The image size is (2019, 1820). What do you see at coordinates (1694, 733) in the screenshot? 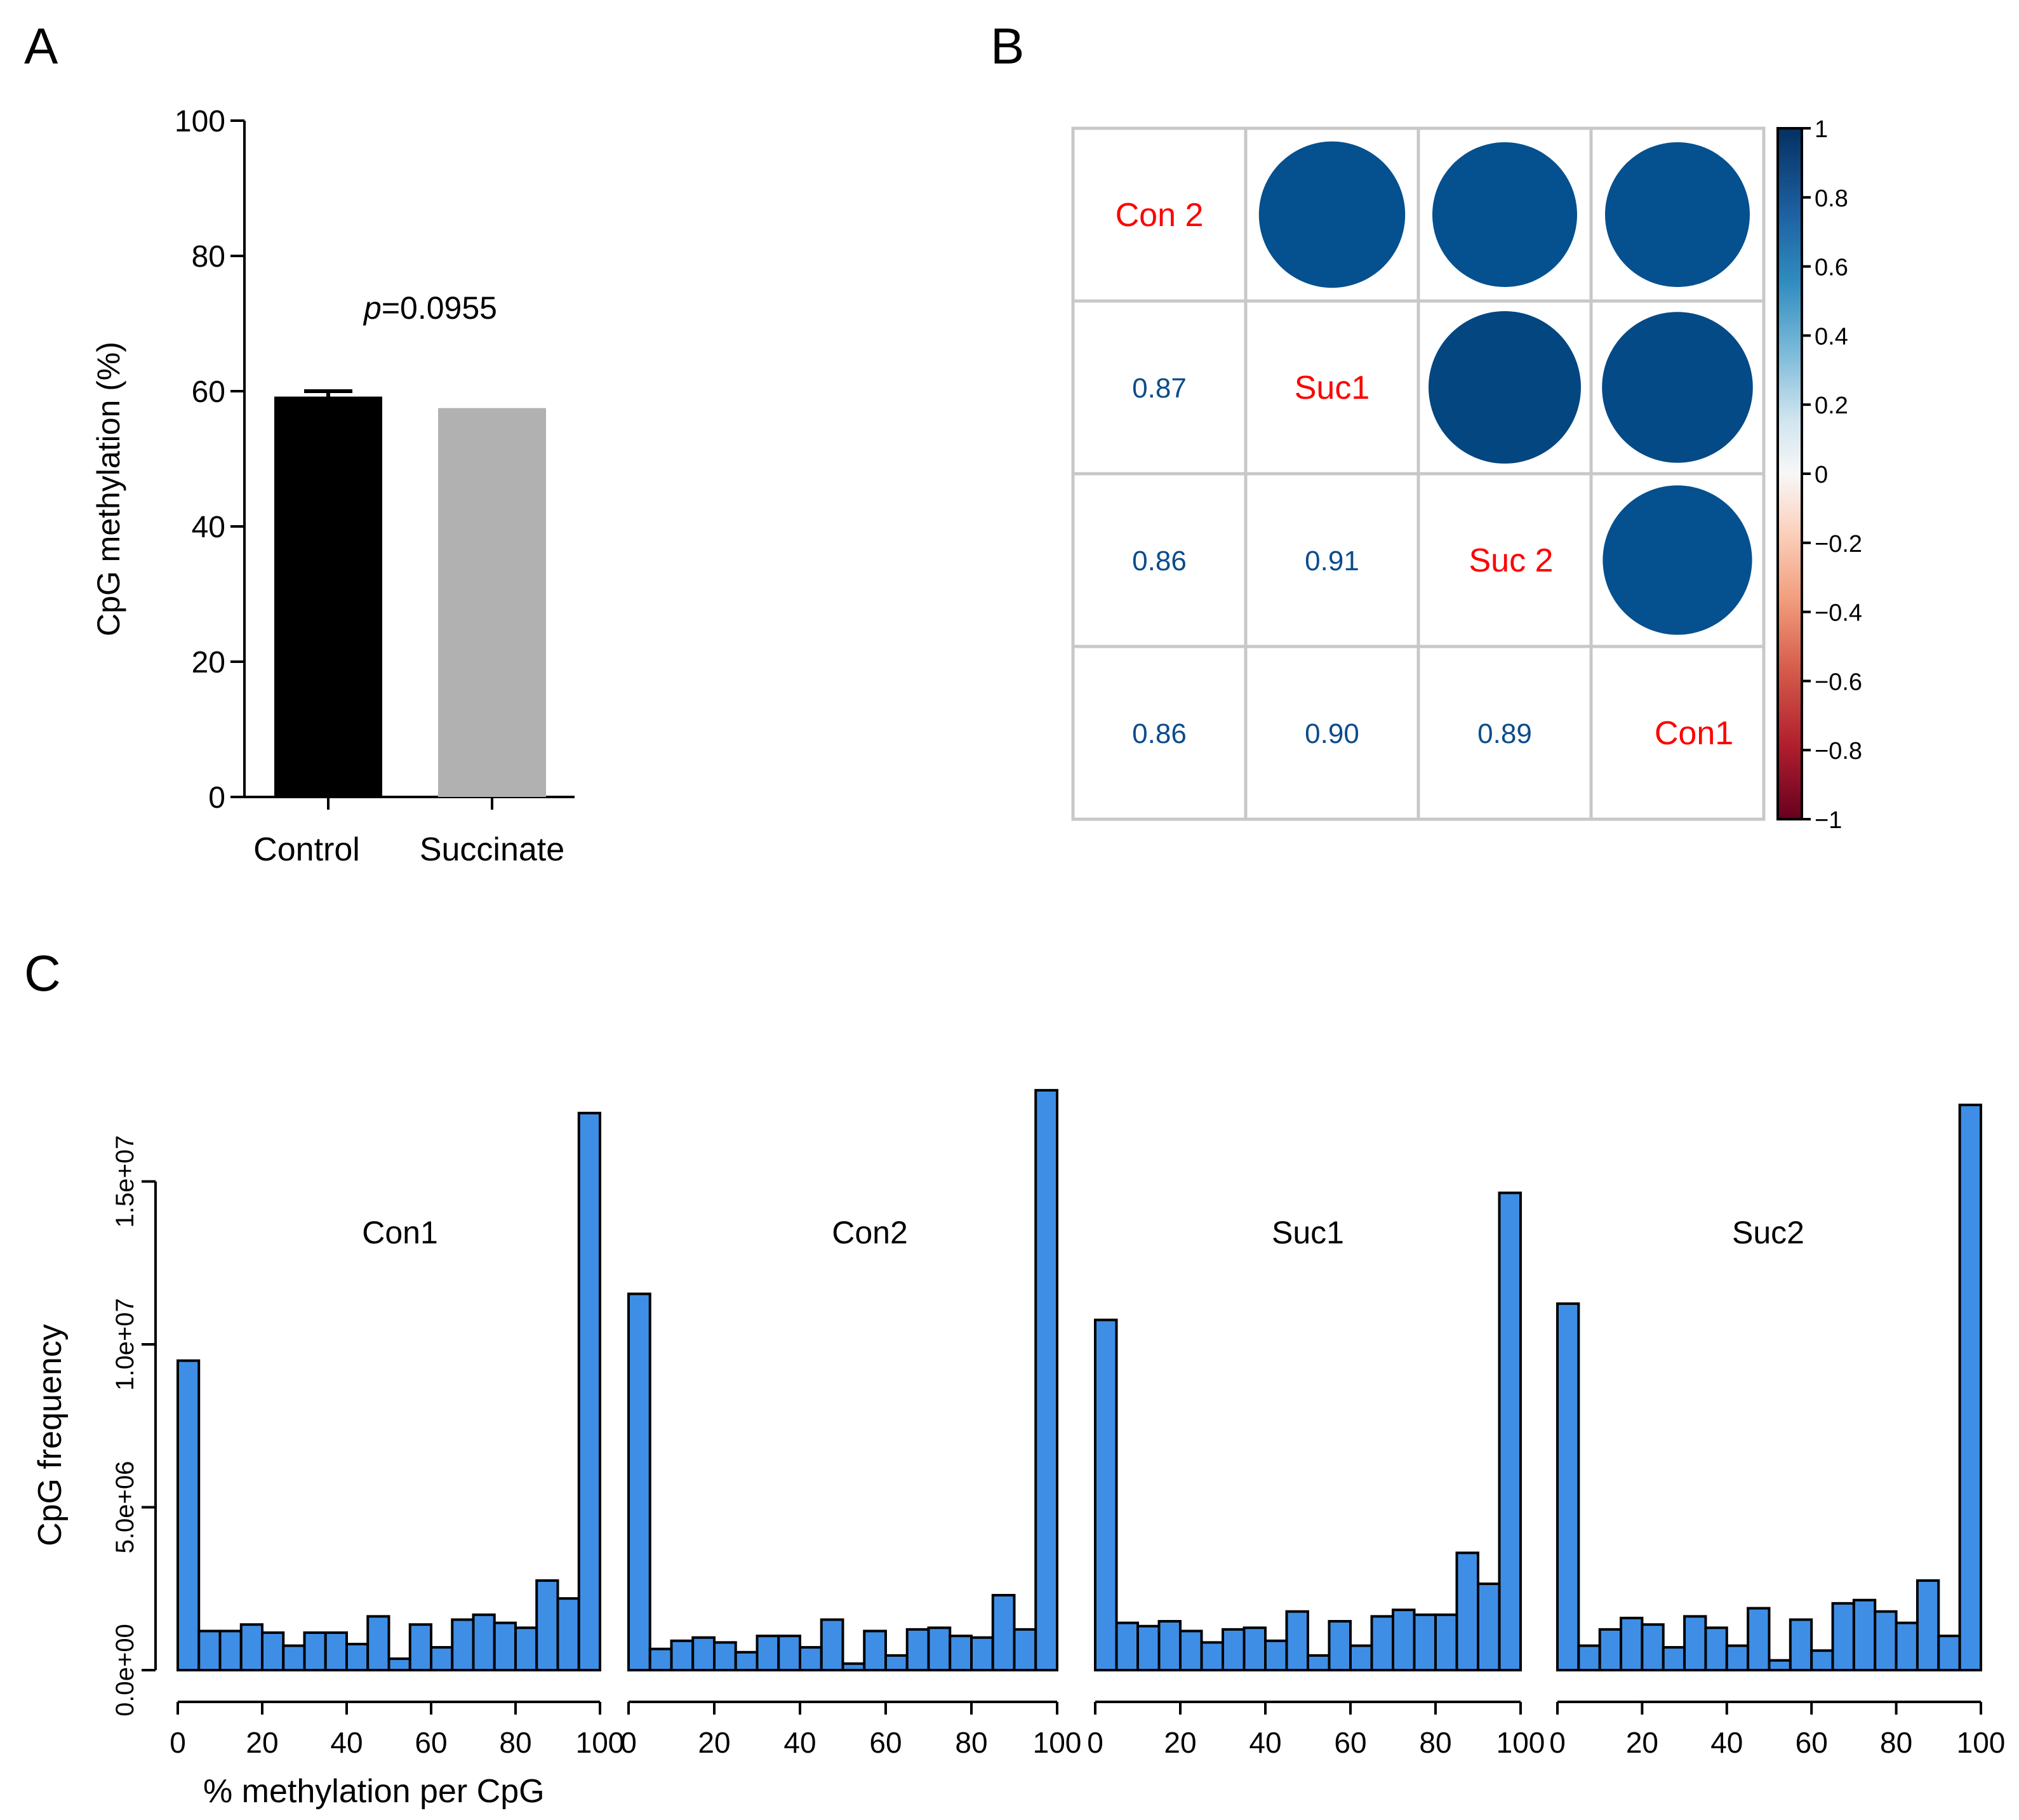
I see `panel-b-diag-label: Con1` at bounding box center [1694, 733].